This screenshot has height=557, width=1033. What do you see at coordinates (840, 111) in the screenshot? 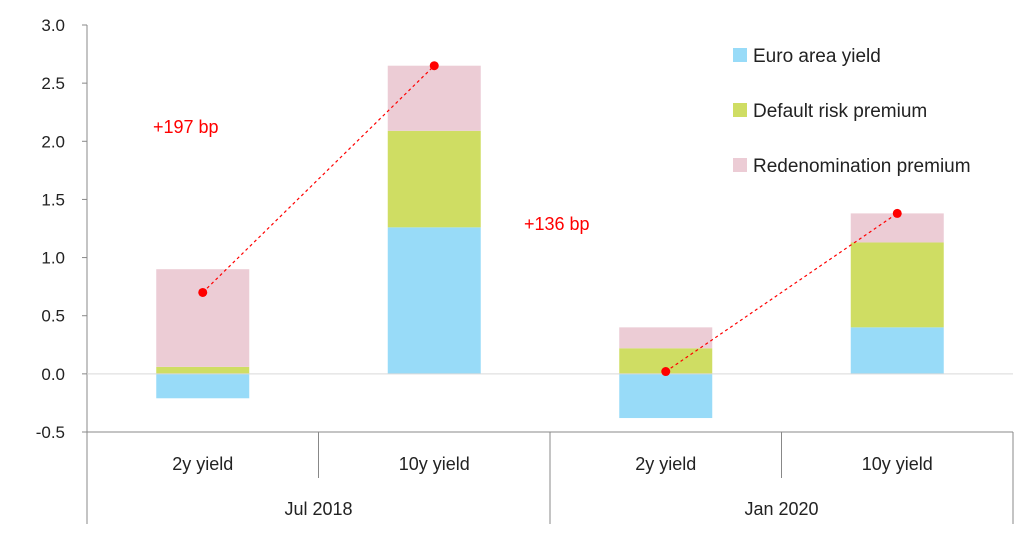
I see `legend-label: Default risk premium` at bounding box center [840, 111].